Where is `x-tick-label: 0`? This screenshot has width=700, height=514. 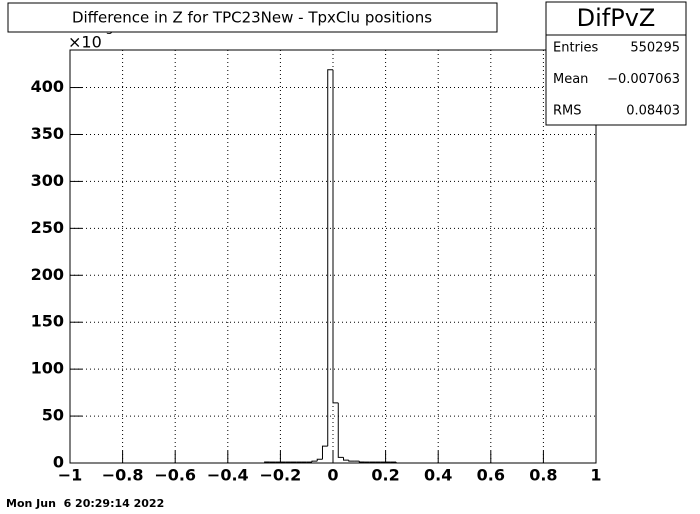 x-tick-label: 0 is located at coordinates (332, 475).